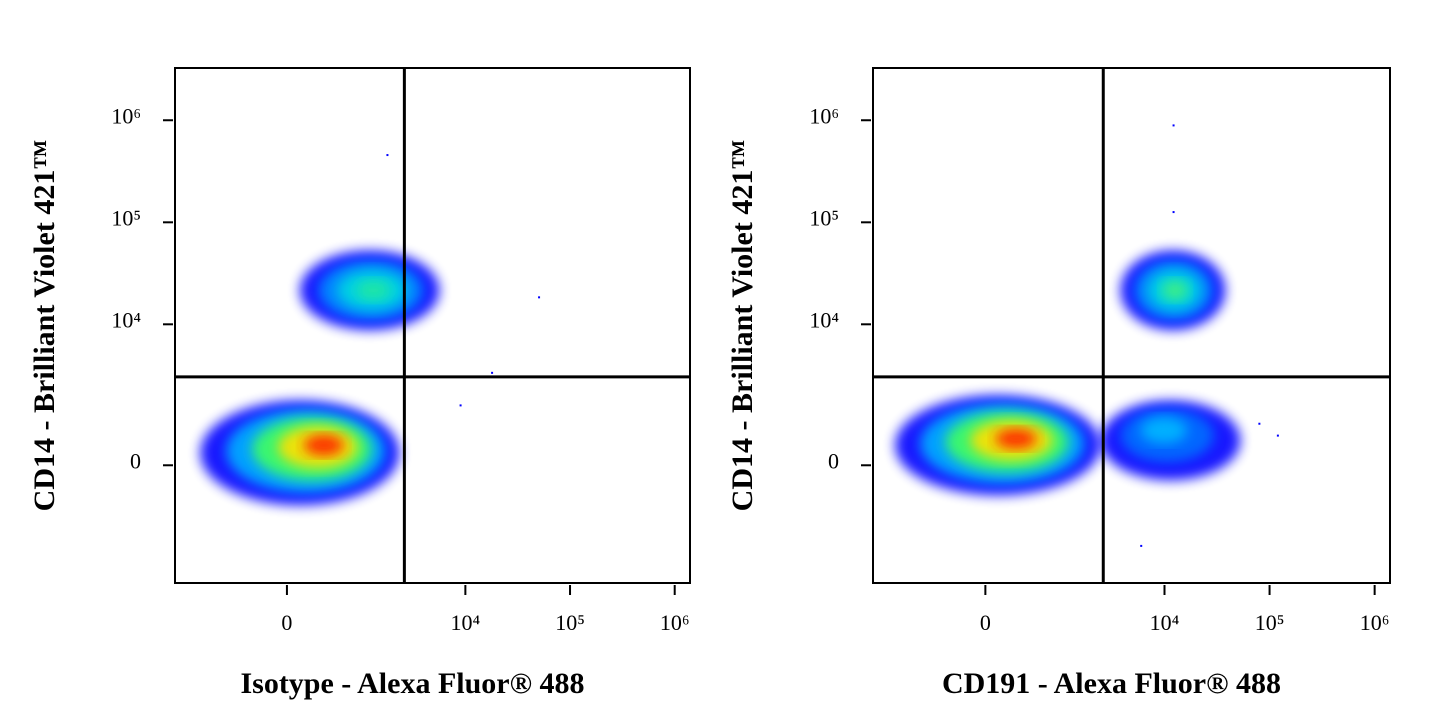 This screenshot has width=1445, height=723. I want to click on x-axis-title: Isotype - Alexa Fluor® 488, so click(412, 683).